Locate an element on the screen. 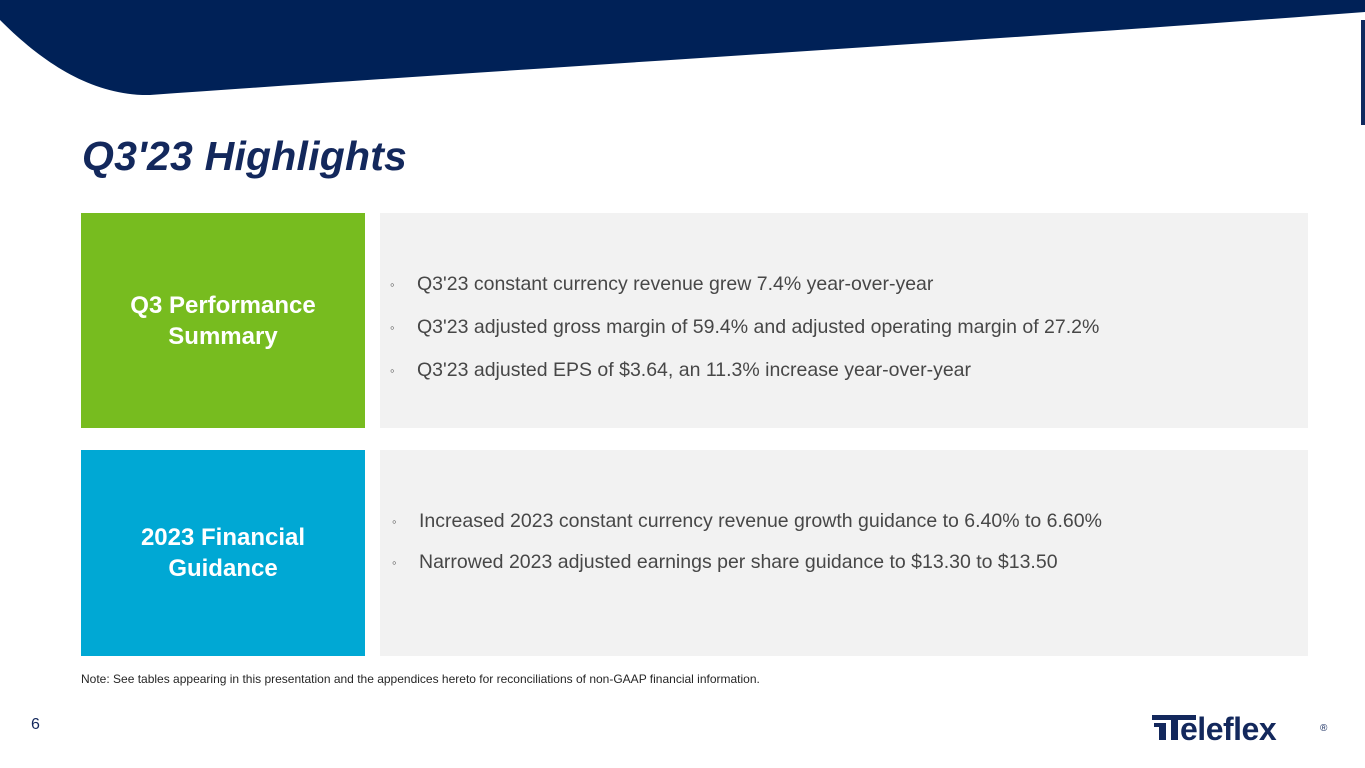  slide-title: Q3'23 Highlights is located at coordinates (245, 156).